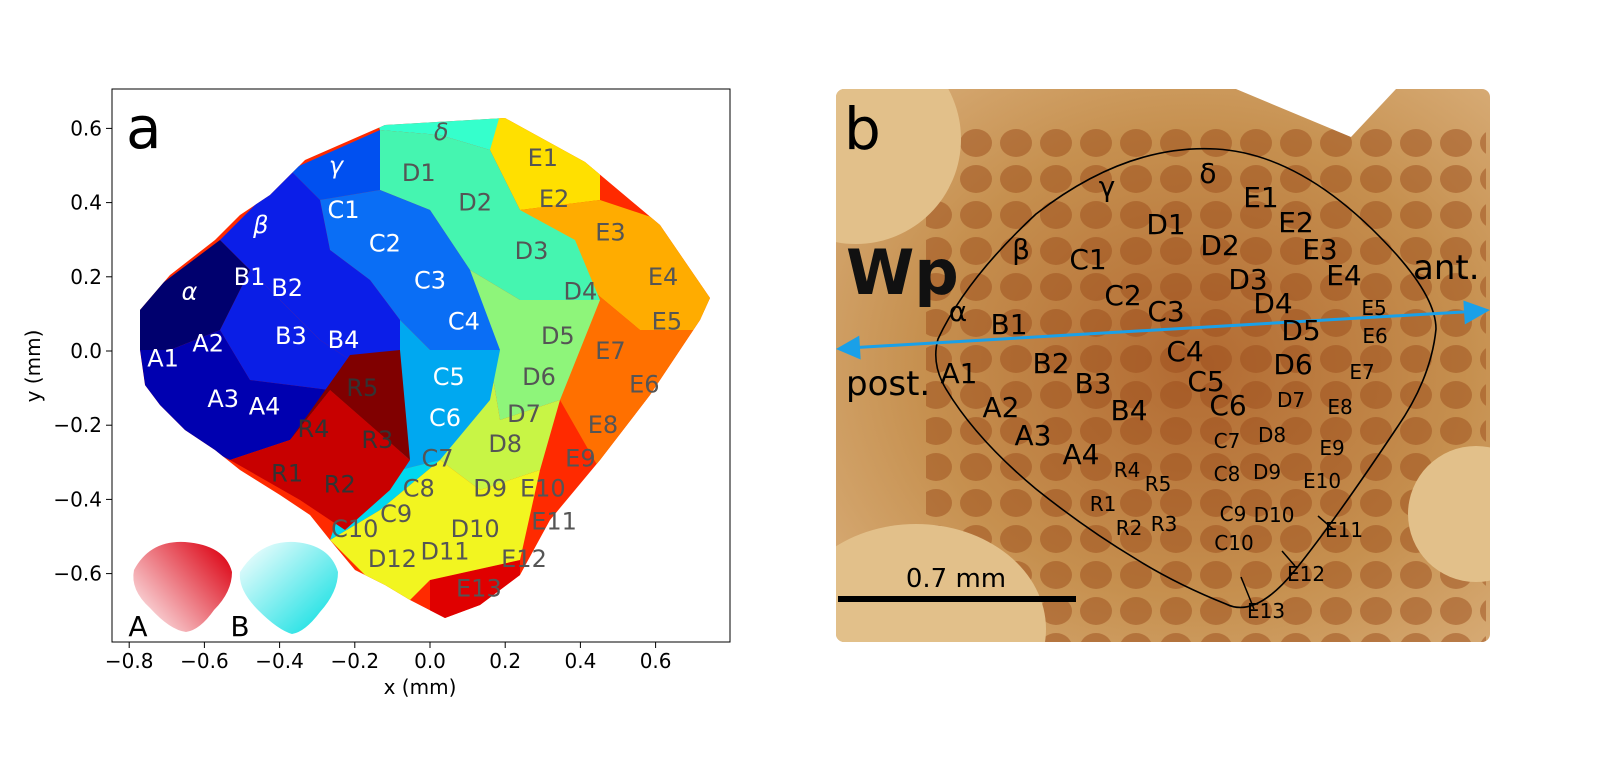  What do you see at coordinates (163, 358) in the screenshot?
I see `cell-label-A1: A1` at bounding box center [163, 358].